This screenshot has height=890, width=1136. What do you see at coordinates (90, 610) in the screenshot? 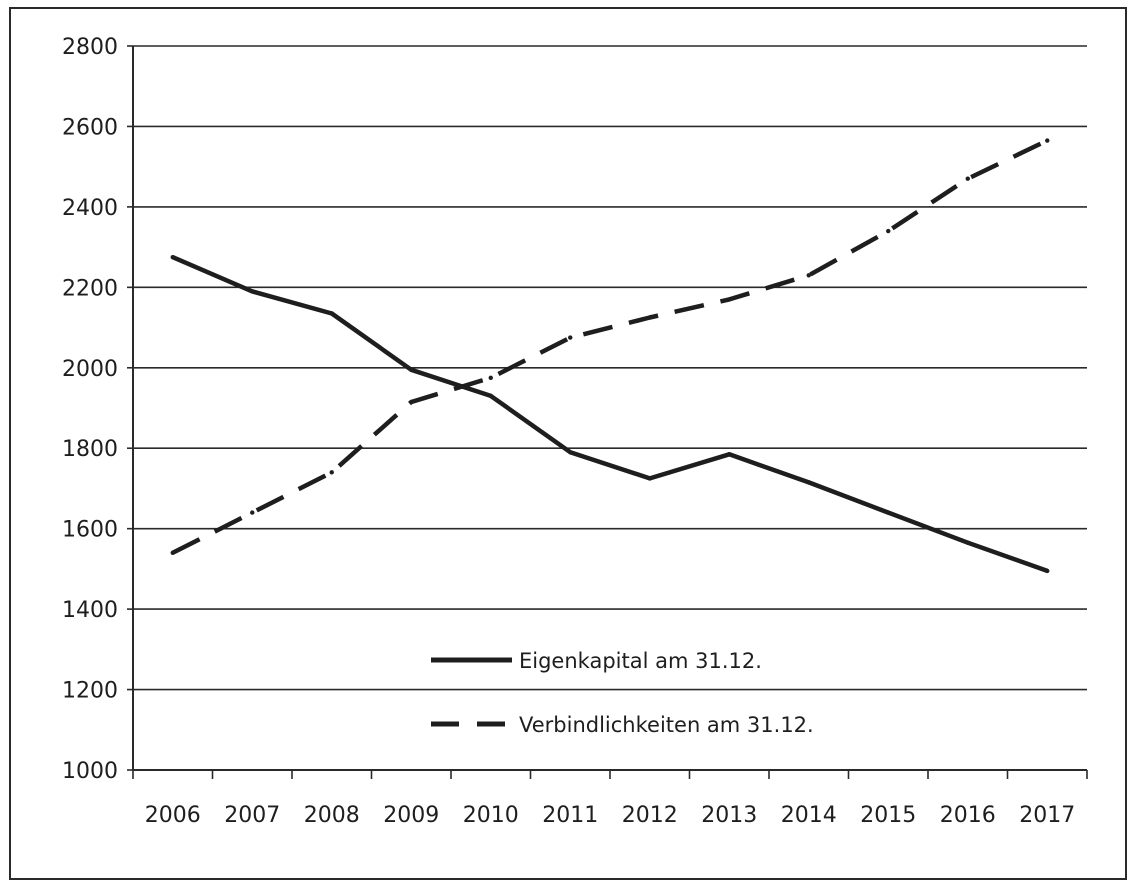
I see `y-tick-label: 1400` at bounding box center [90, 610].